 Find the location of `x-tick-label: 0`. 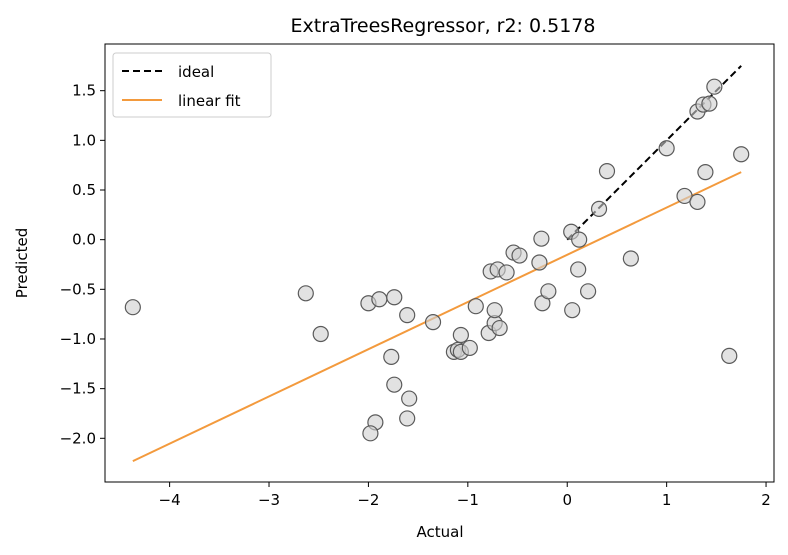

x-tick-label: 0 is located at coordinates (567, 500).